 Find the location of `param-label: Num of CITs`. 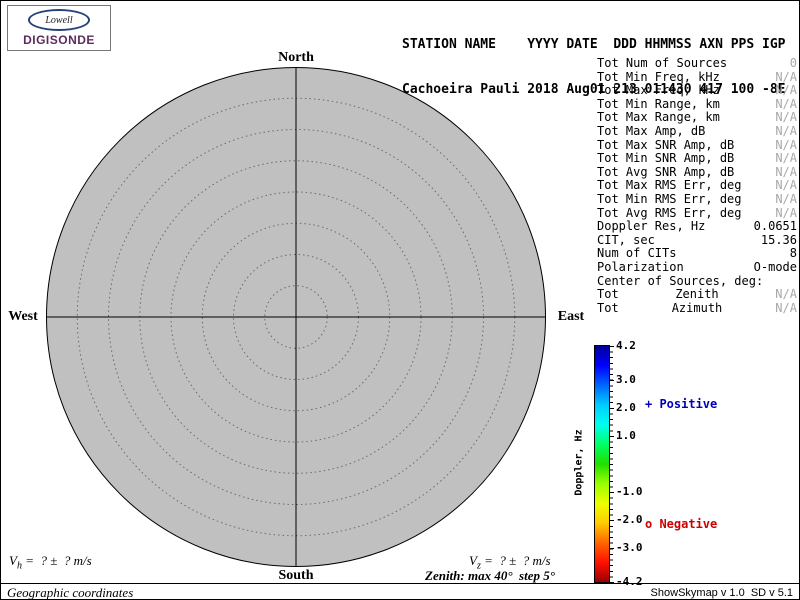

param-label: Num of CITs is located at coordinates (637, 253).